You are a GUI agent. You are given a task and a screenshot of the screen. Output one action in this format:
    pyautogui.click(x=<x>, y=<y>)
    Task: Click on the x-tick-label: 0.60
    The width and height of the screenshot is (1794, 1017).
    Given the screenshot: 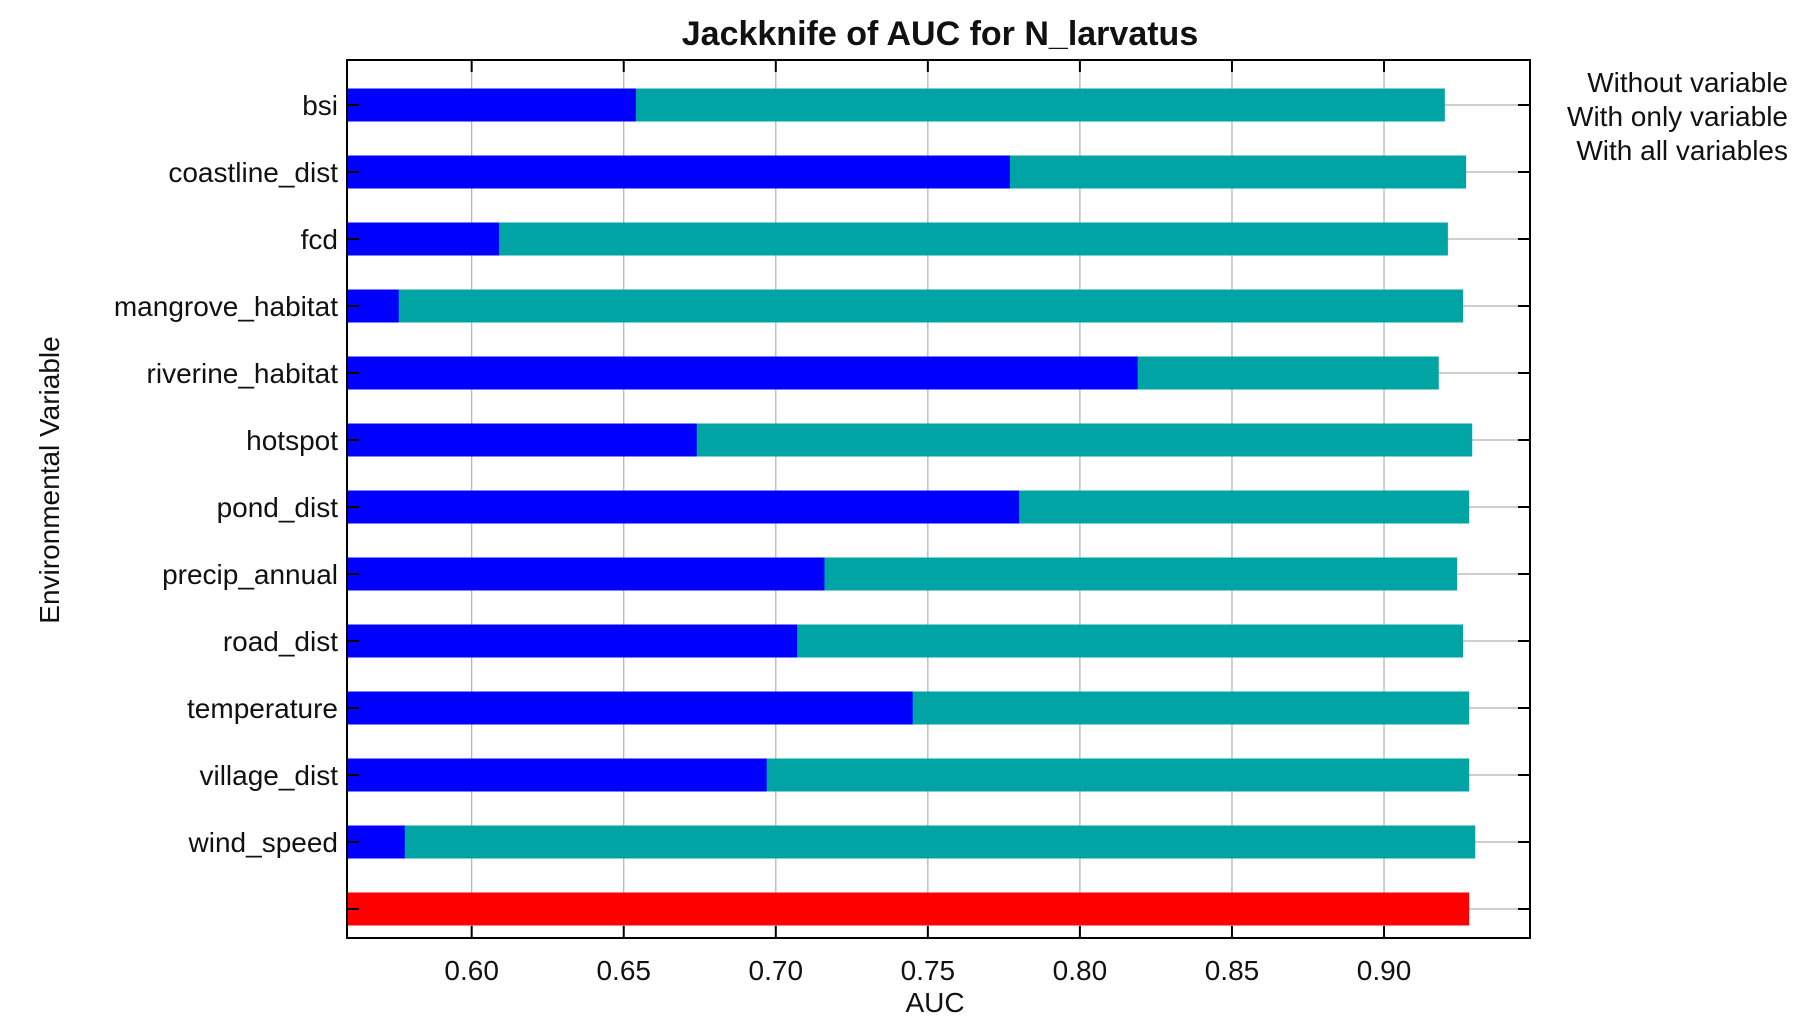 What is the action you would take?
    pyautogui.click(x=471, y=970)
    